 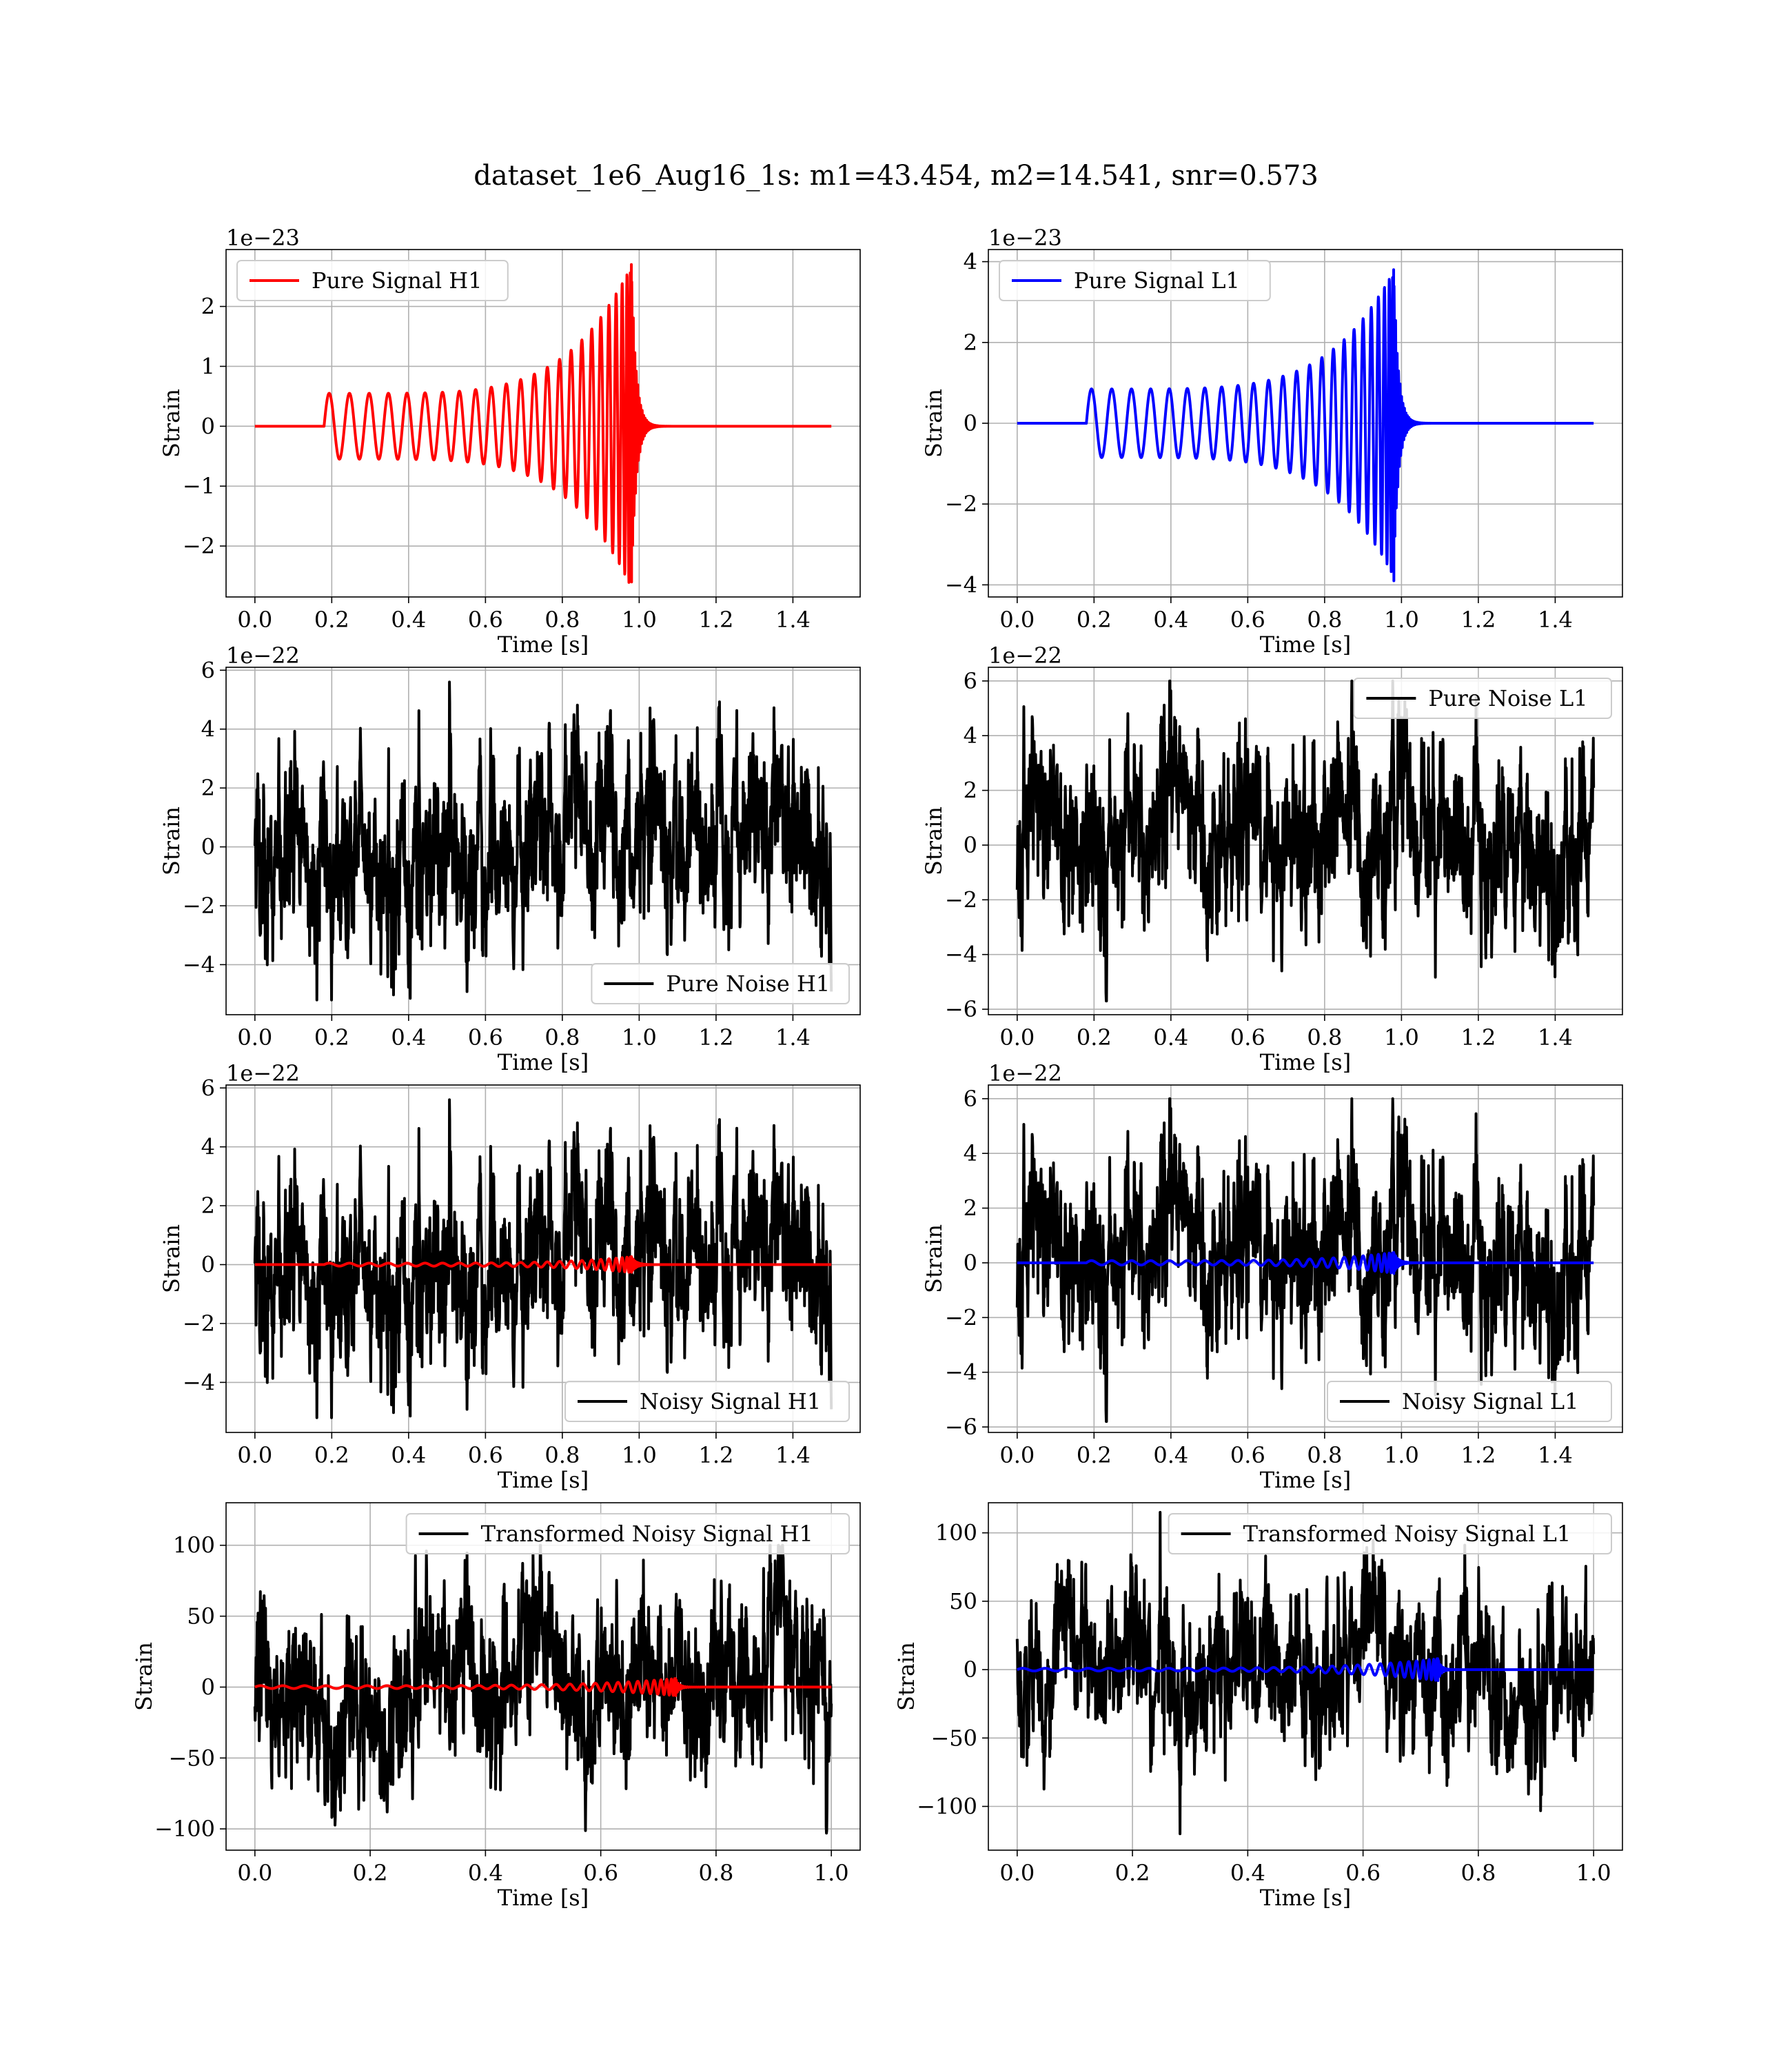 What do you see at coordinates (1157, 280) in the screenshot?
I see `legend-label: Pure Signal L1` at bounding box center [1157, 280].